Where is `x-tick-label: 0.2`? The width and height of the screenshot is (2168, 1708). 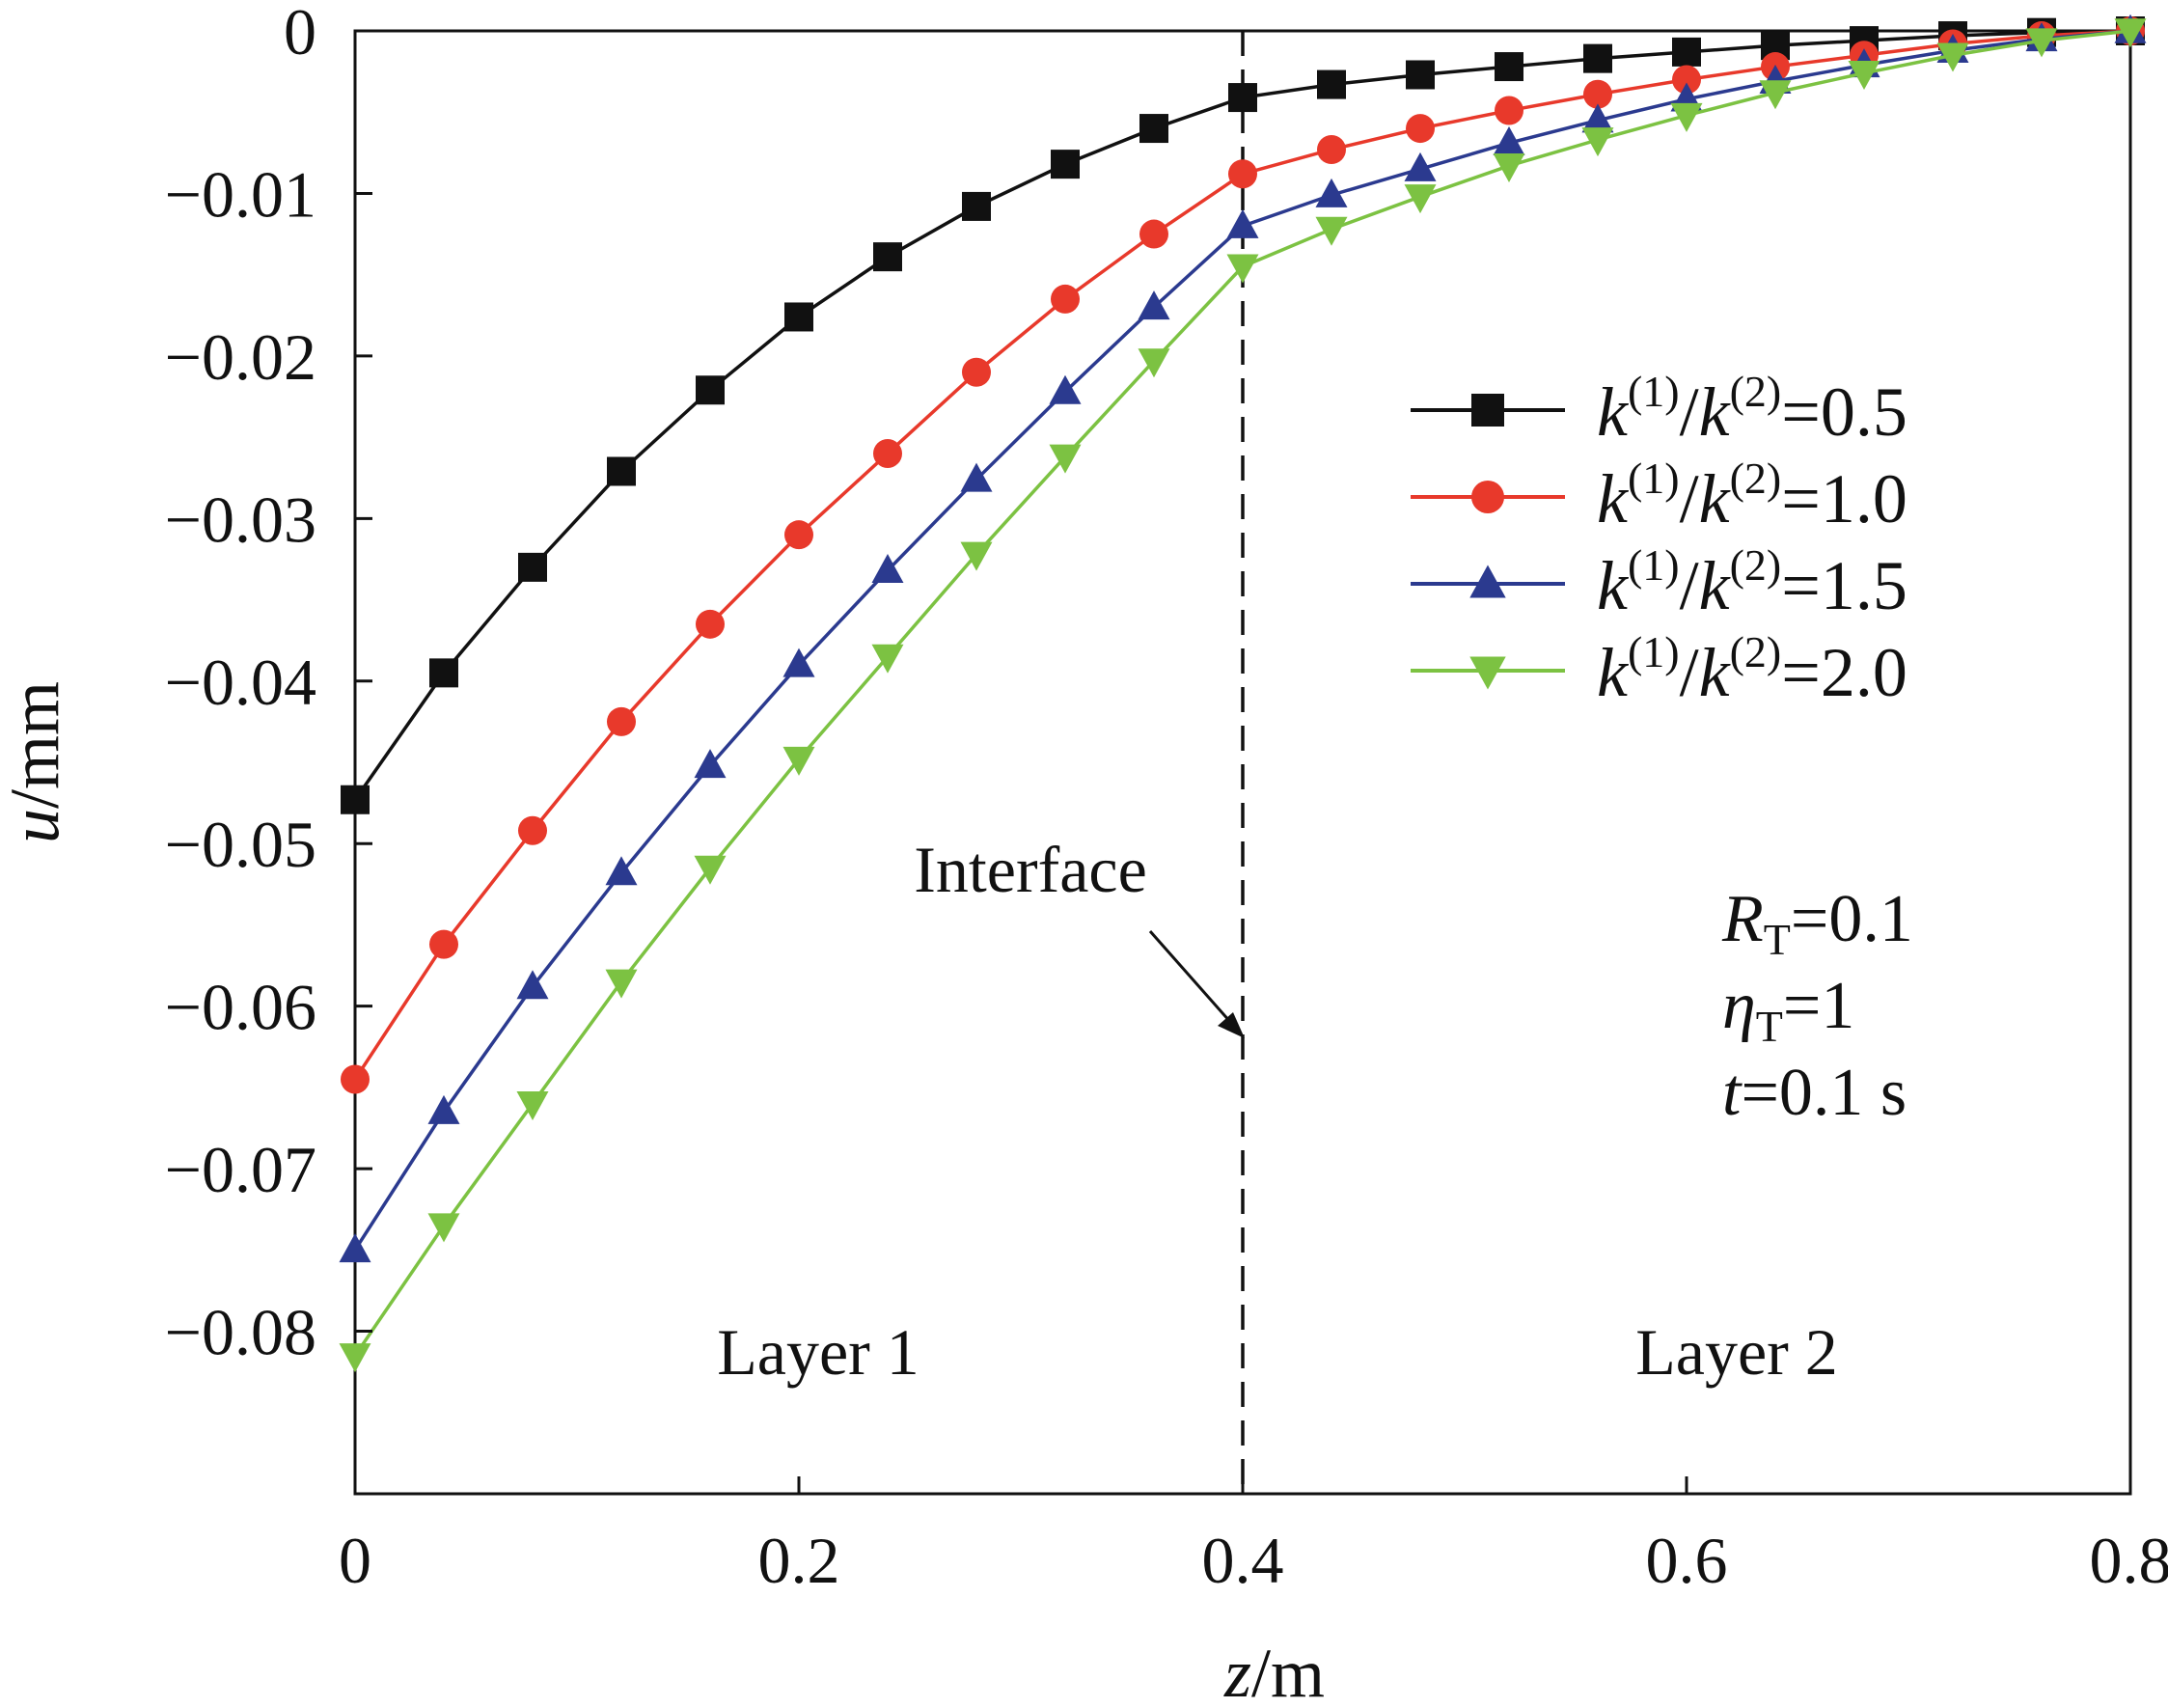
x-tick-label: 0.2 is located at coordinates (799, 1560).